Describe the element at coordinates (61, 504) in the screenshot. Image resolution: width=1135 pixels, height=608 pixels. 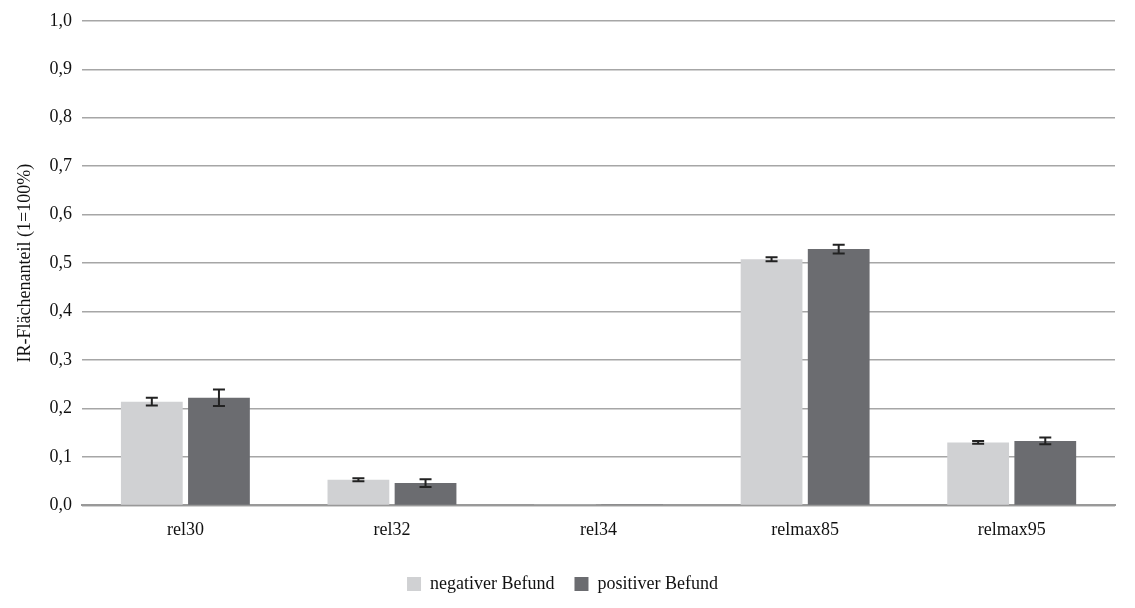
I see `y-tick-label: 0,0` at that location.